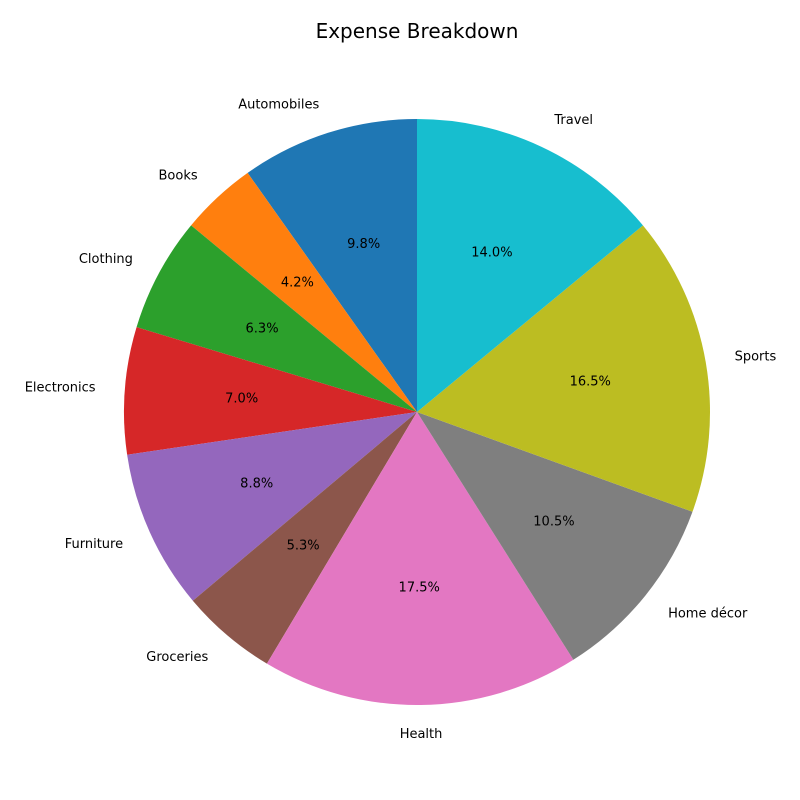 The width and height of the screenshot is (800, 800). What do you see at coordinates (270, 391) in the screenshot?
I see `pie-slice-electronics` at bounding box center [270, 391].